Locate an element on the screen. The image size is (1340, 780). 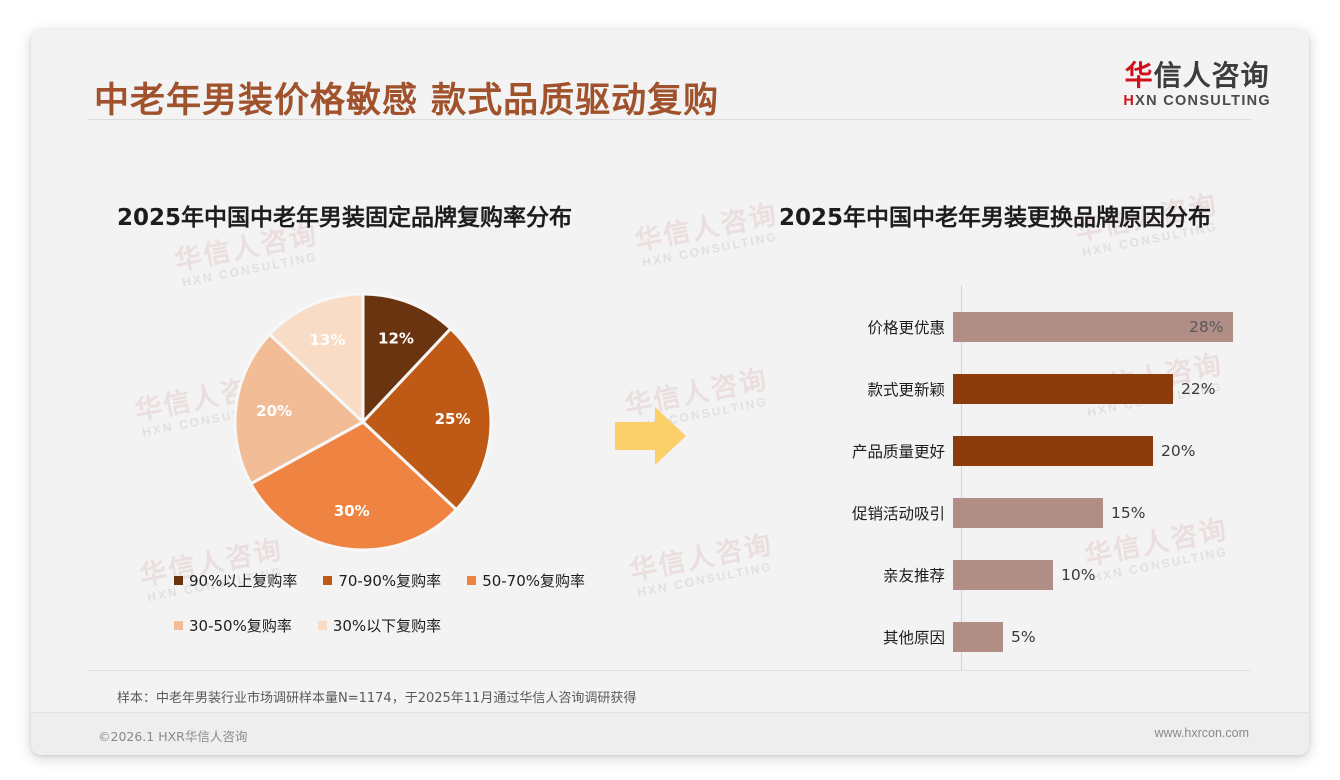
bottom-bar: ©2026.1 HXR华信人咨询 www.hxrcon.com is located at coordinates (670, 733).